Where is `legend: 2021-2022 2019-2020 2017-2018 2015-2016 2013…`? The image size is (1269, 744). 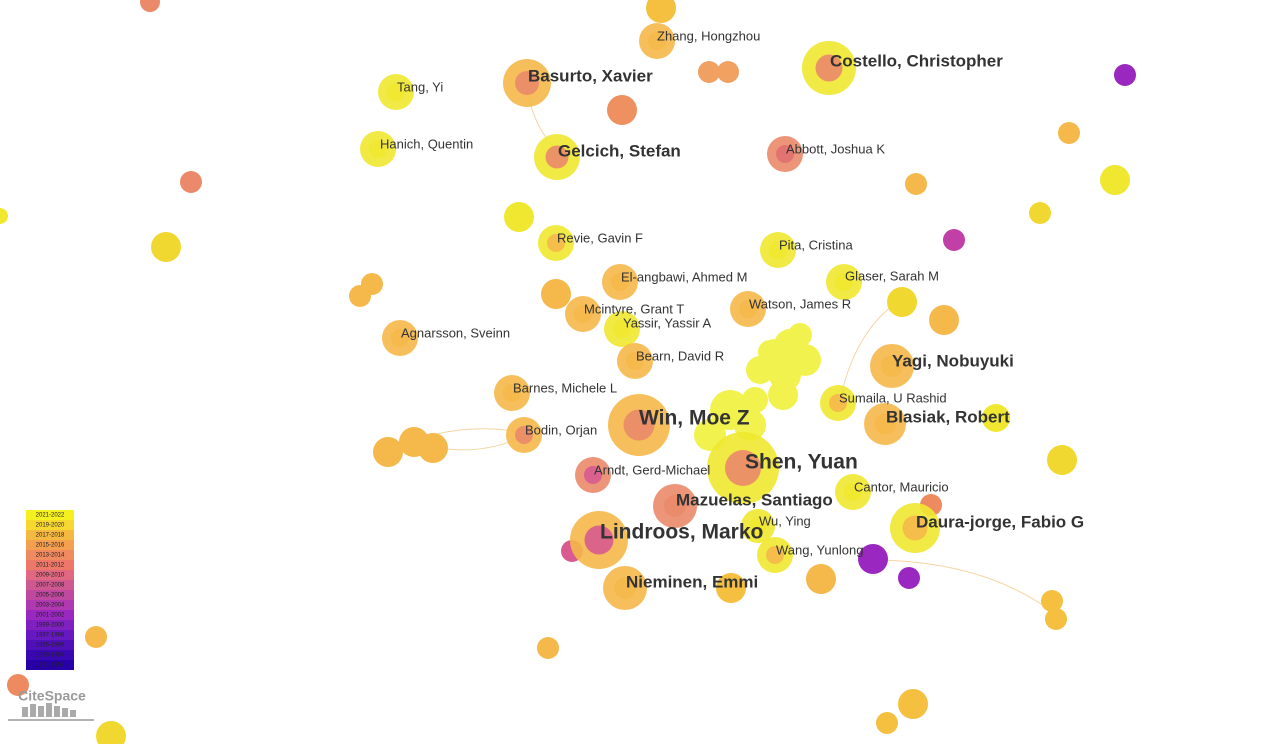 legend: 2021-2022 2019-2020 2017-2018 2015-2016 2013… is located at coordinates (50, 590).